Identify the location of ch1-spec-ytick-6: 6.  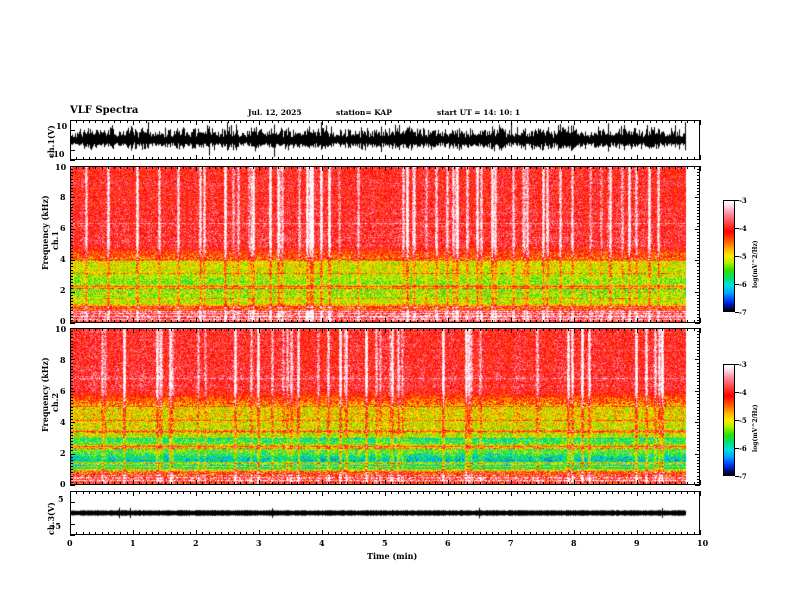
(63, 228).